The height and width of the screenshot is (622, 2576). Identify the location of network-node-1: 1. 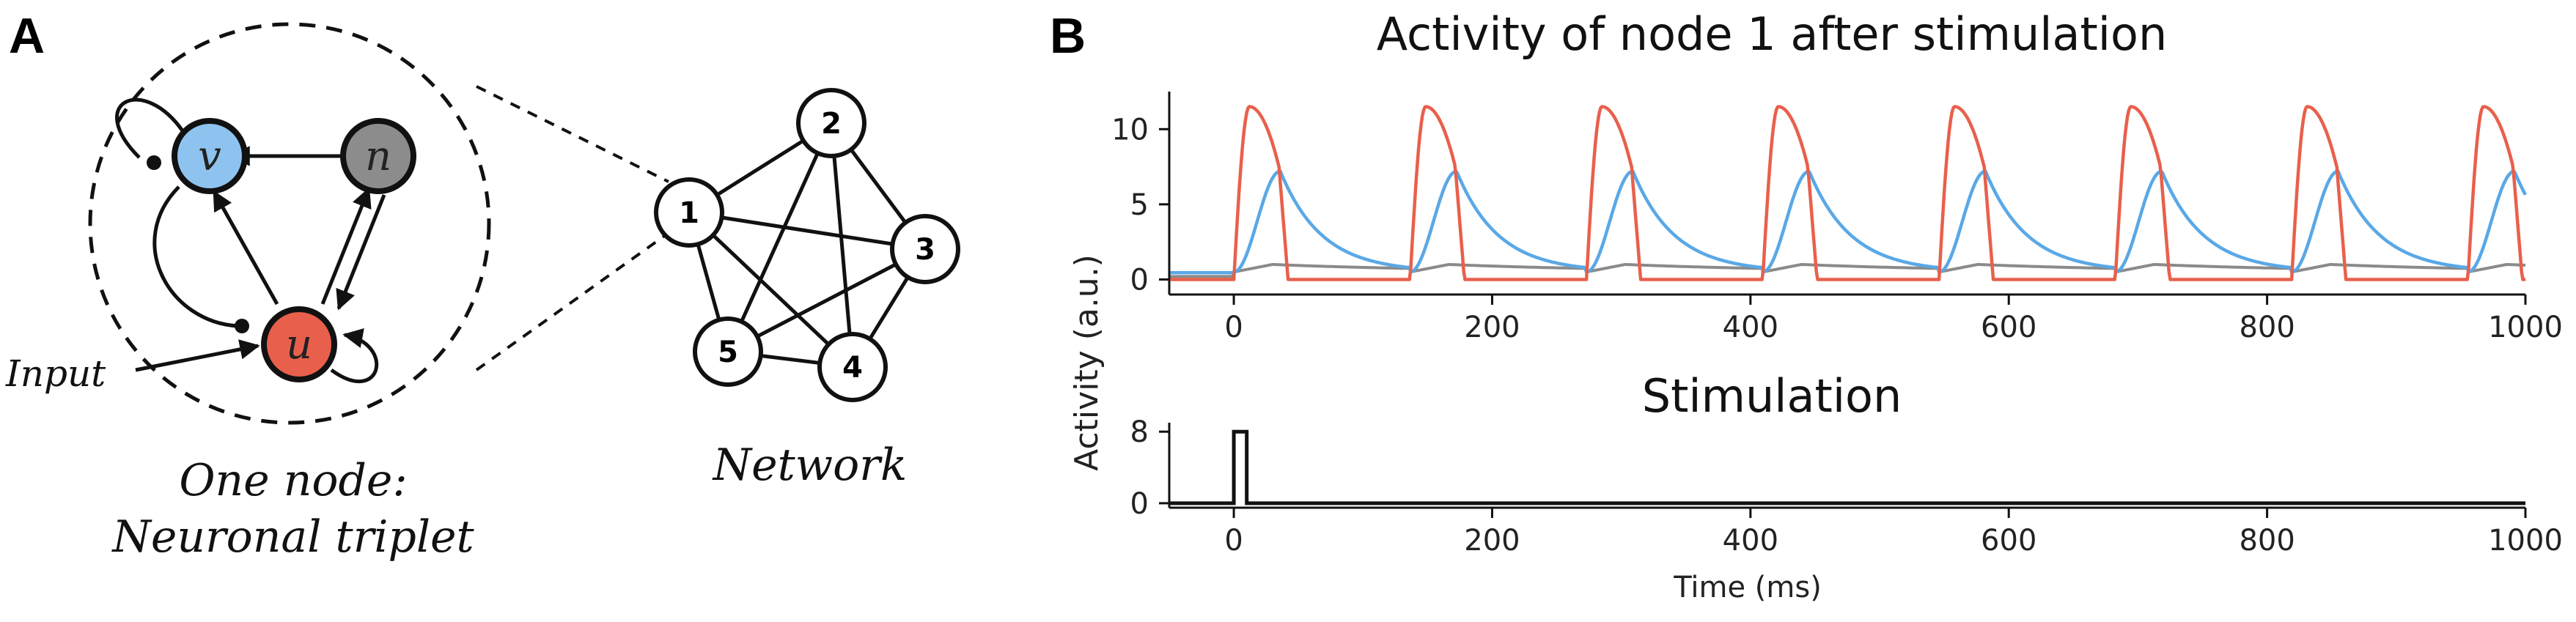
(689, 212).